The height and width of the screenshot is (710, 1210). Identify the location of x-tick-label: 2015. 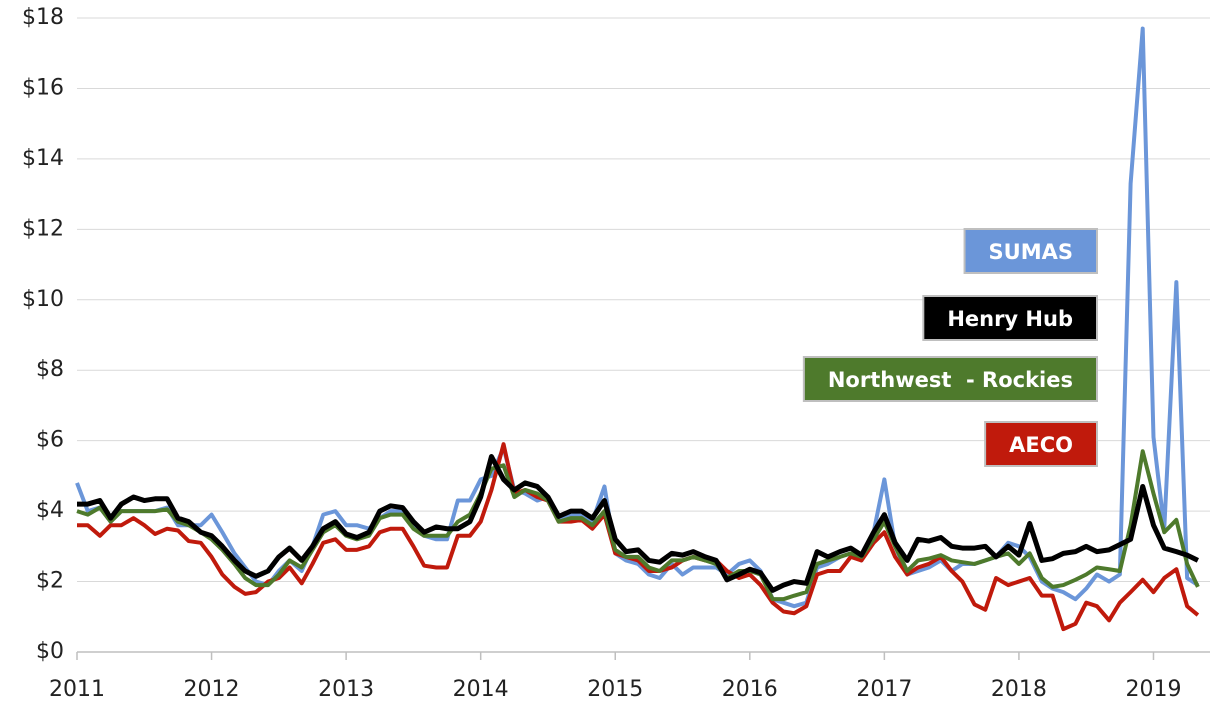
(615, 689).